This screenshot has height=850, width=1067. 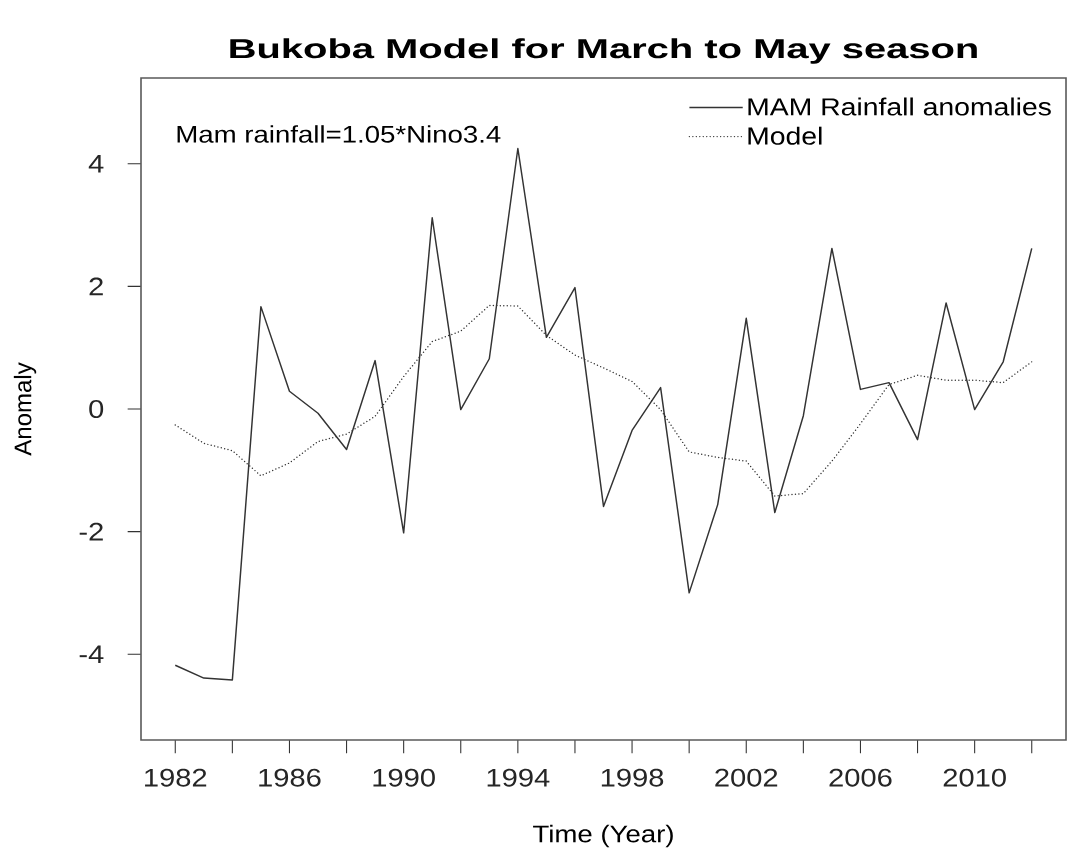 I want to click on x-tick-label: 2006, so click(x=860, y=777).